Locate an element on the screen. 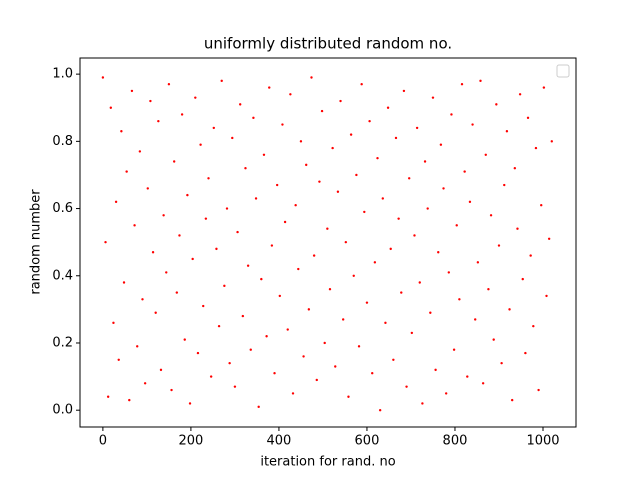  y-tick-label: 0.4 is located at coordinates (62, 275).